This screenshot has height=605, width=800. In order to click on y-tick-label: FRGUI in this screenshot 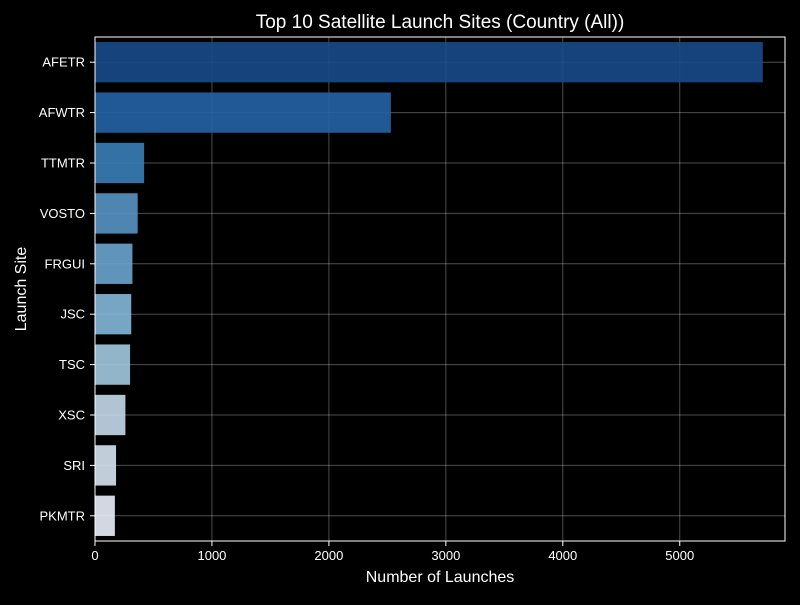, I will do `click(65, 263)`.